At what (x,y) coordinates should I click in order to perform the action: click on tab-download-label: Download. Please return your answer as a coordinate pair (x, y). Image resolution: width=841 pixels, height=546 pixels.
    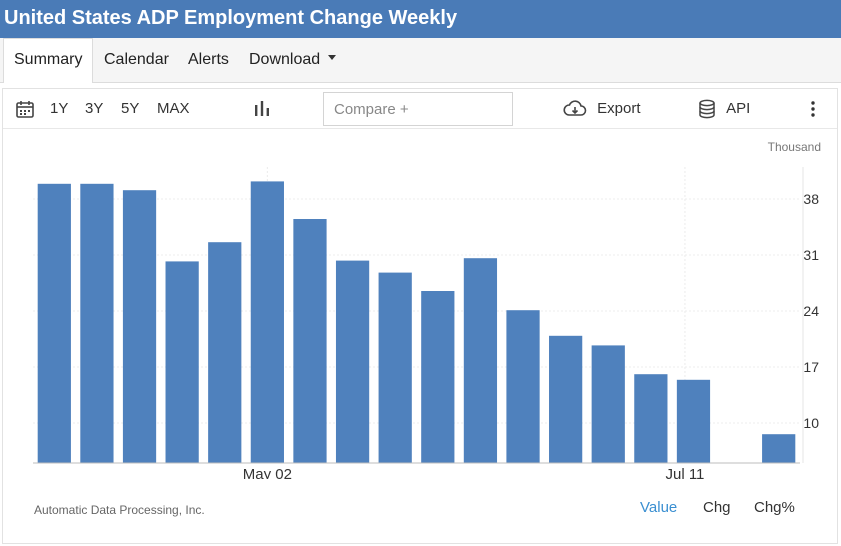
    Looking at the image, I should click on (285, 59).